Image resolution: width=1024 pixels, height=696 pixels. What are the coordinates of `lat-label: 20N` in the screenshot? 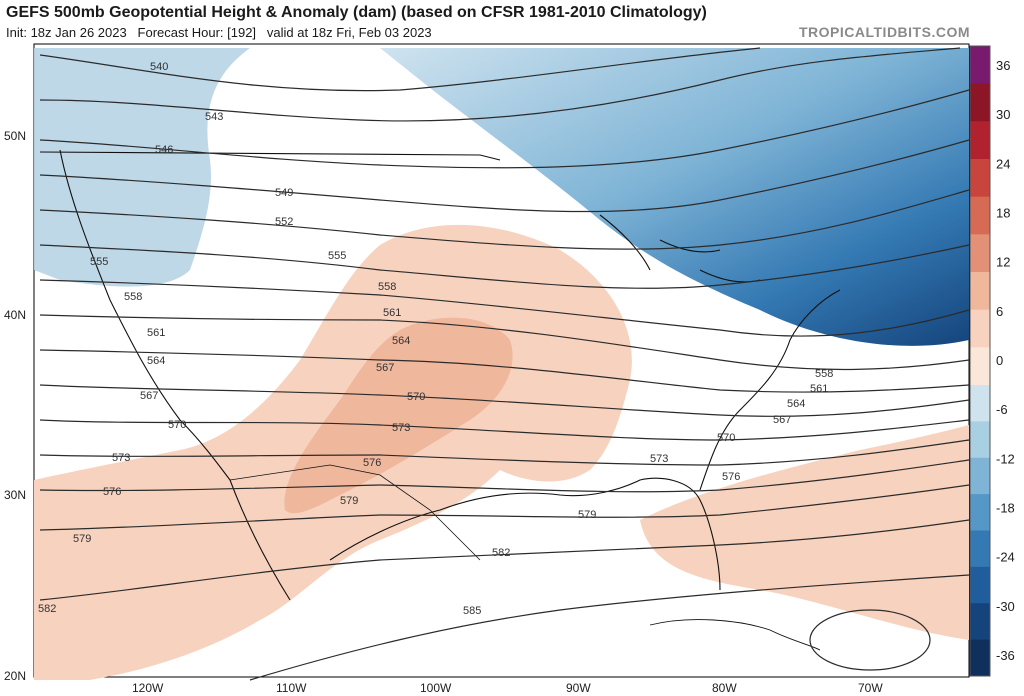 It's located at (15, 676).